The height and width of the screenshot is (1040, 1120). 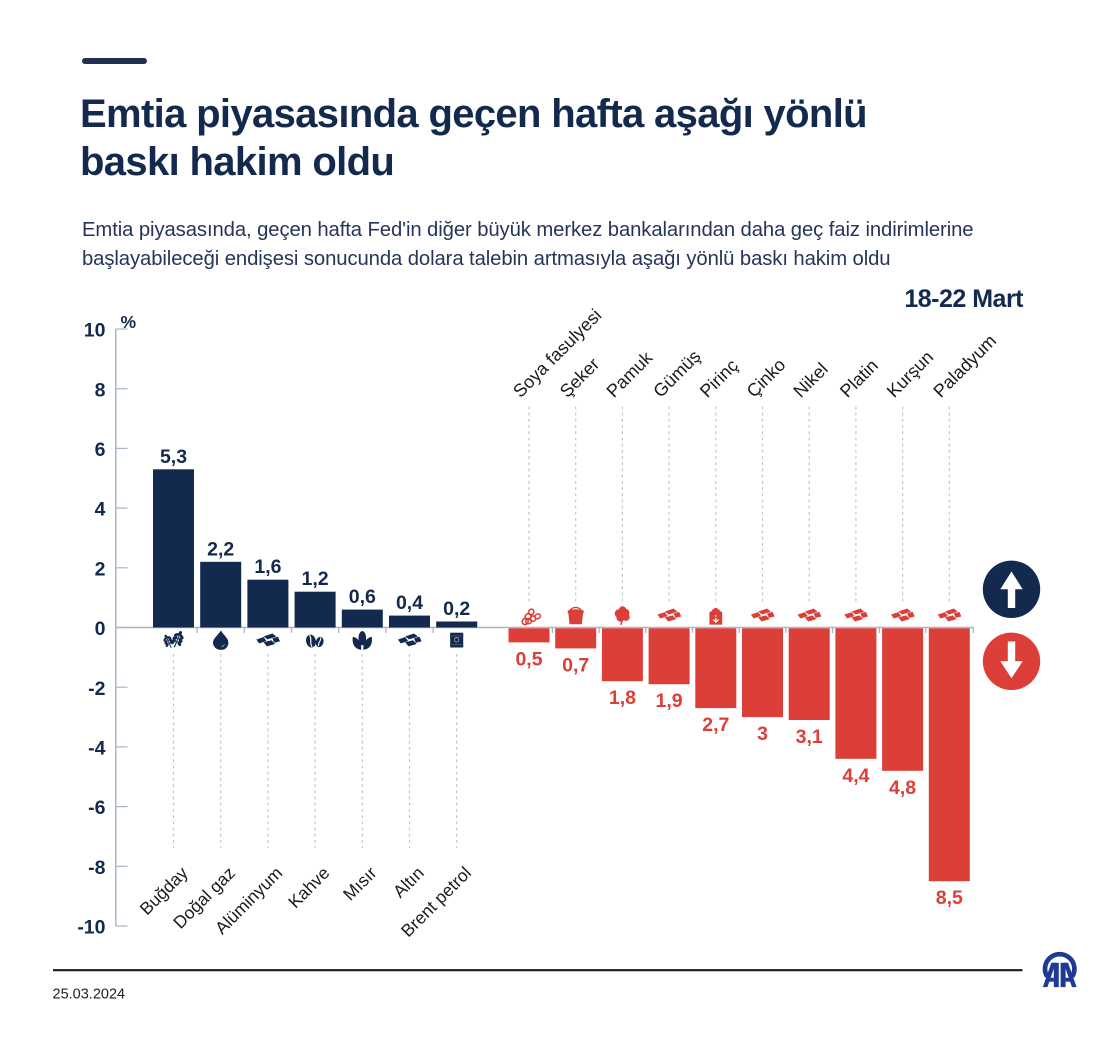 What do you see at coordinates (766, 378) in the screenshot?
I see `svg-text: Çinko` at bounding box center [766, 378].